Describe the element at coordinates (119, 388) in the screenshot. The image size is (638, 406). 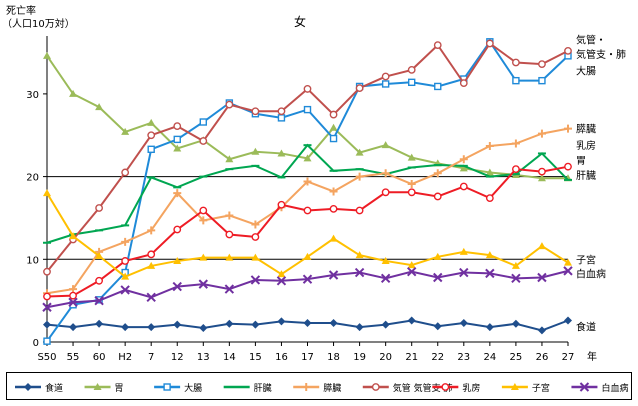
I see `legend-label: 胃` at that location.